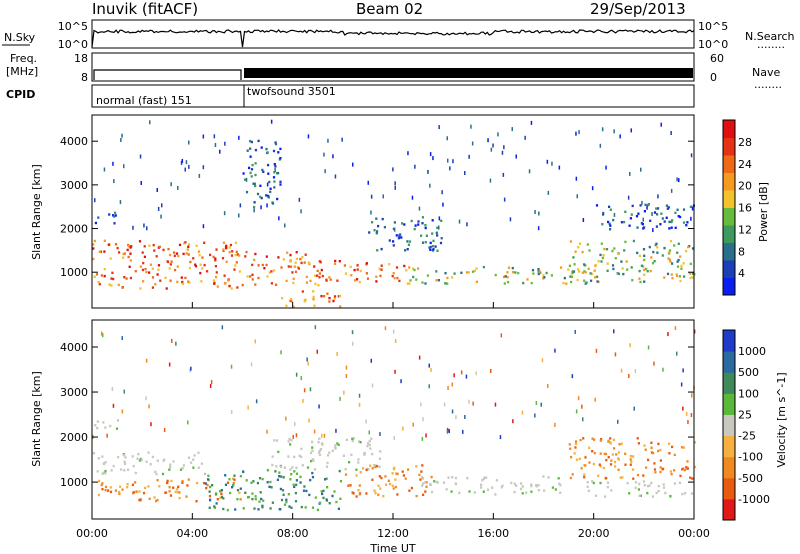 Image resolution: width=800 pixels, height=554 pixels. I want to click on cpid-label: CPID, so click(20, 94).